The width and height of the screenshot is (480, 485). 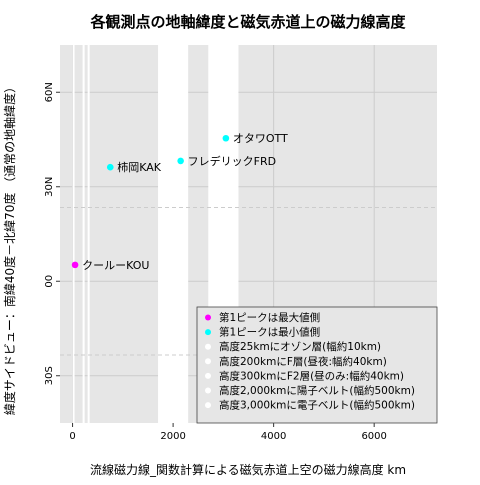 What do you see at coordinates (269, 317) in the screenshot?
I see `legend-entry: 第1ピークは最大値側` at bounding box center [269, 317].